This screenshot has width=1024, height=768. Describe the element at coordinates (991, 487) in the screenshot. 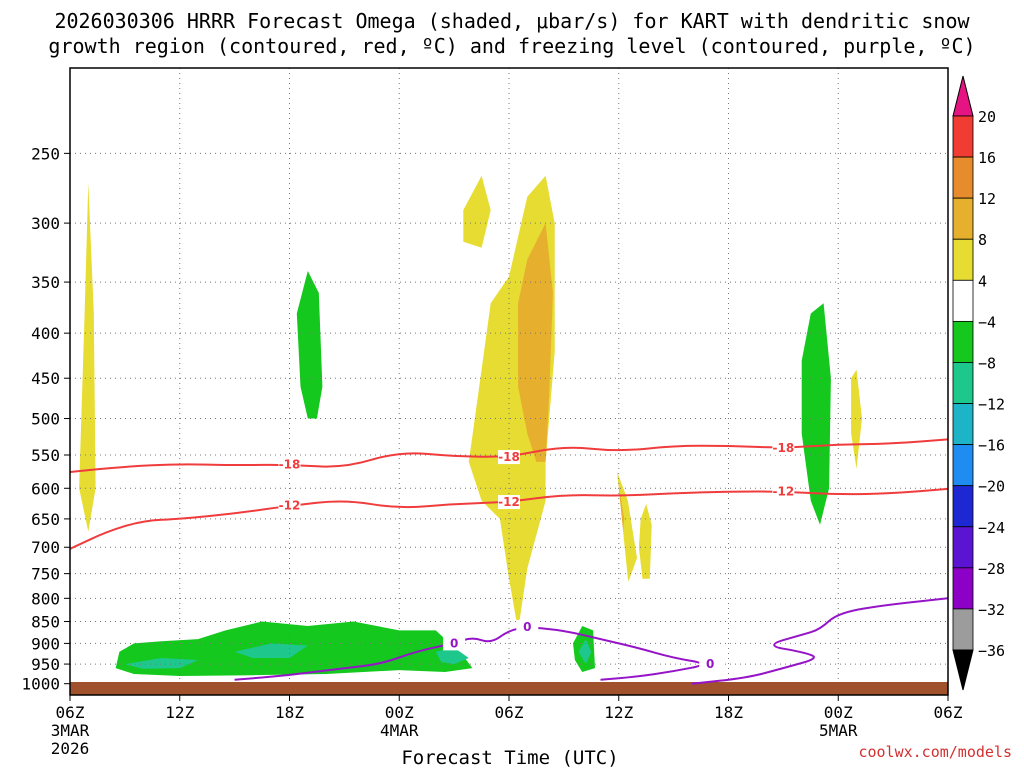

I see `colorbar-label: −20` at that location.